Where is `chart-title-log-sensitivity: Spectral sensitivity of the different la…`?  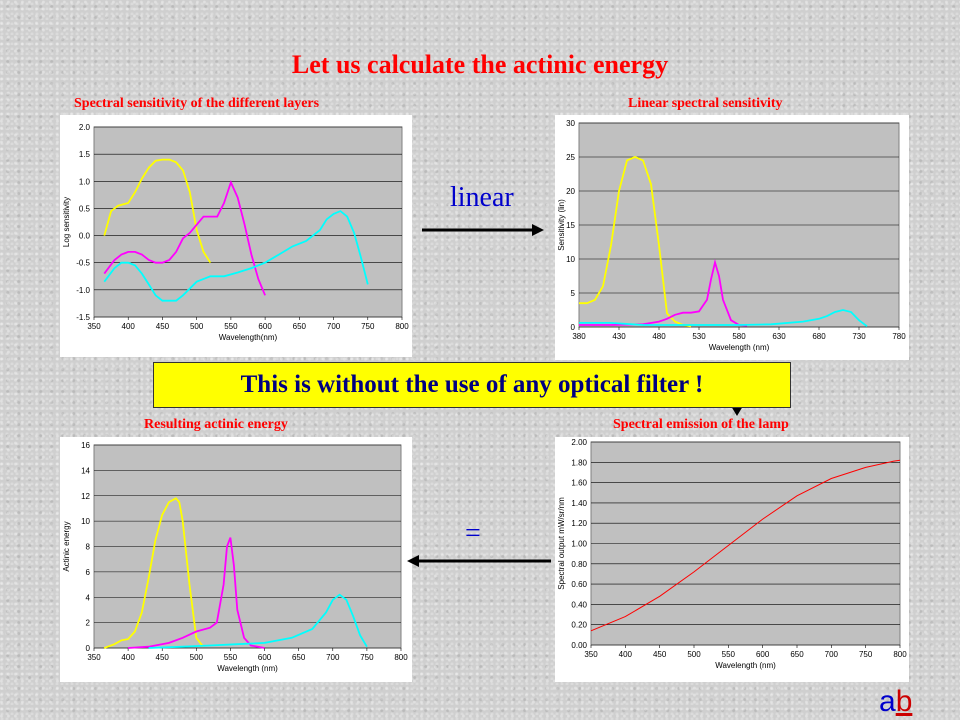
chart-title-log-sensitivity: Spectral sensitivity of the different la… is located at coordinates (197, 103).